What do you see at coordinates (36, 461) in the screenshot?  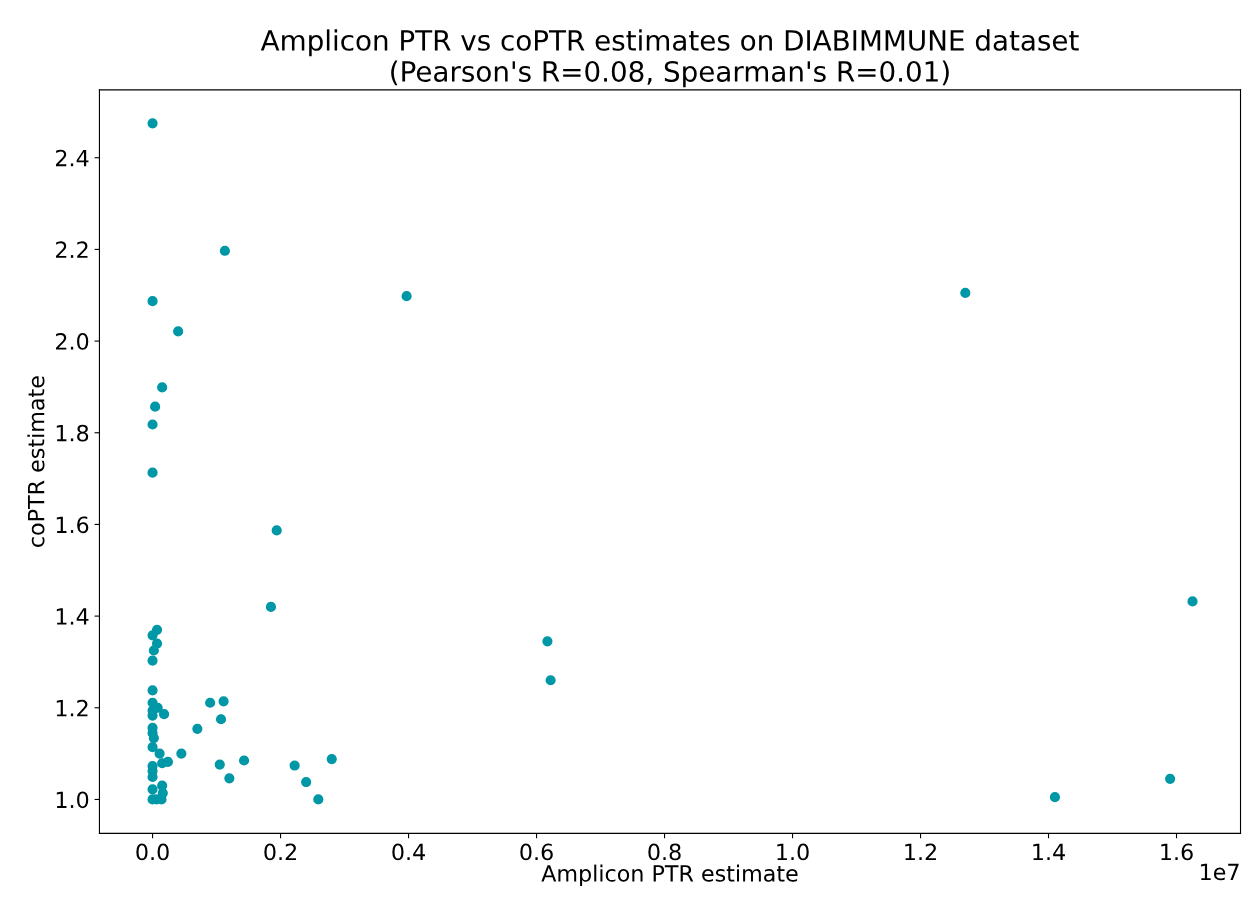 I see `y-axis-title: coPTR estimate` at bounding box center [36, 461].